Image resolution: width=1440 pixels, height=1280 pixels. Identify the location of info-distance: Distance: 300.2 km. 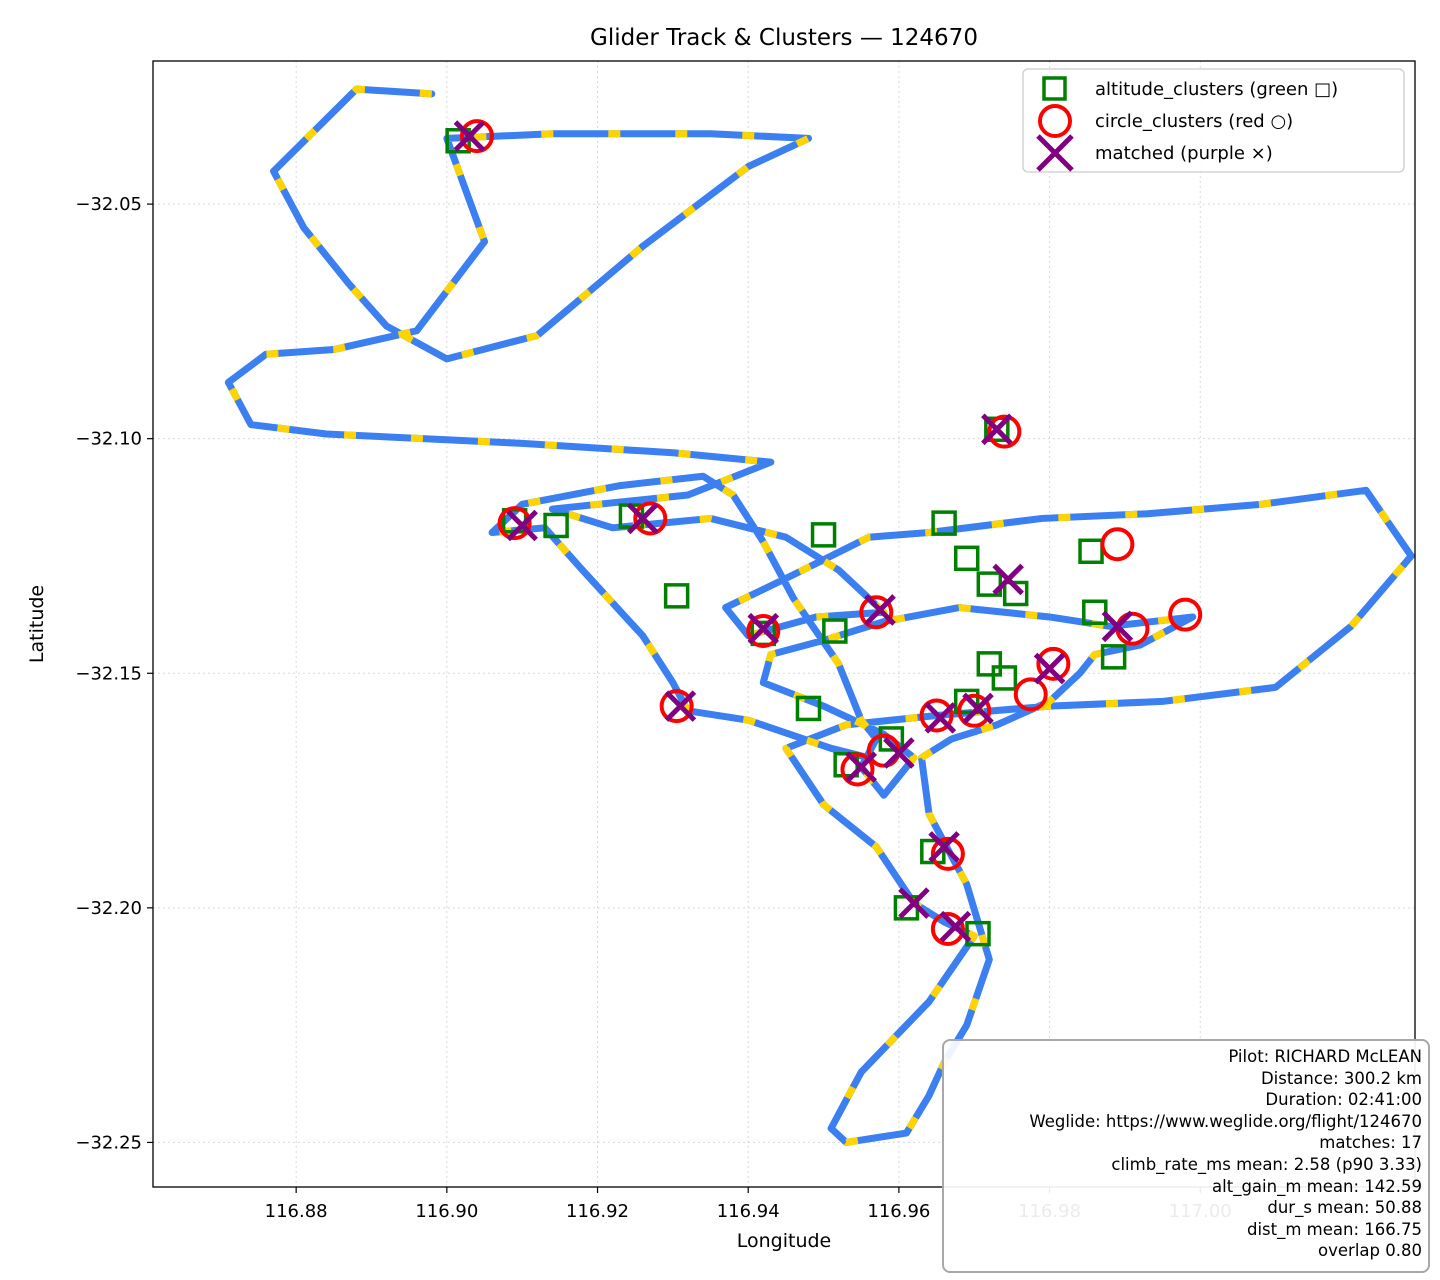
(1341, 1078).